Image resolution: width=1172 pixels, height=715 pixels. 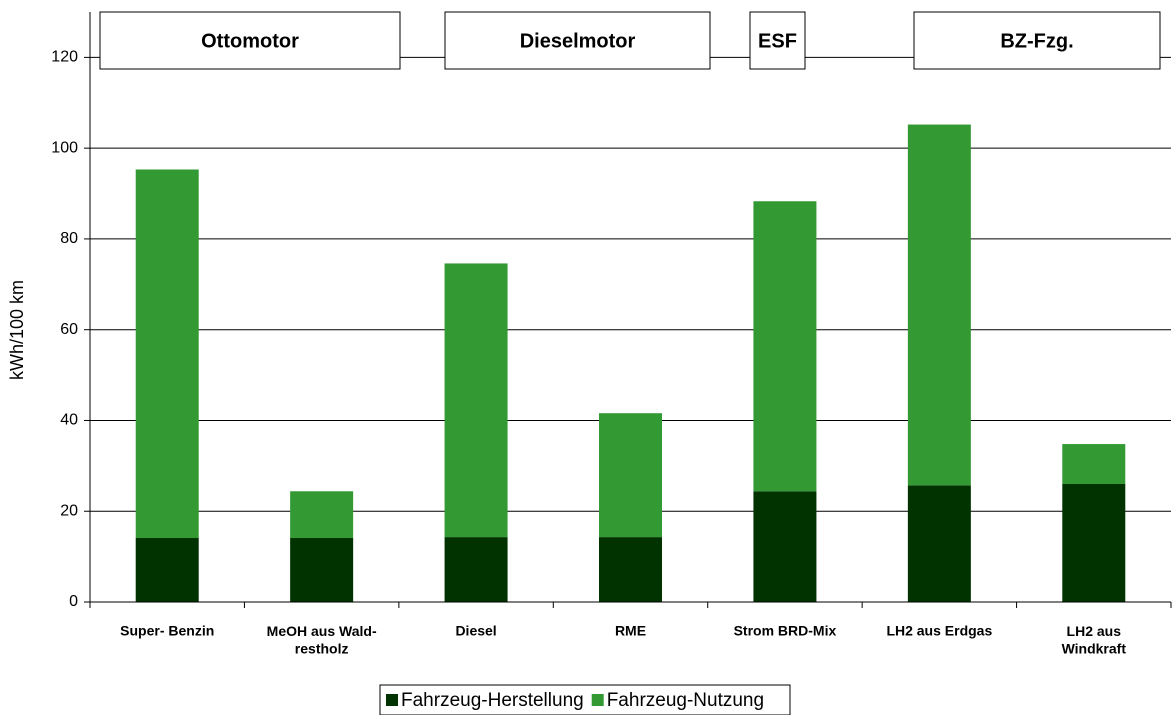 I want to click on group-label: BZ-Fzg., so click(x=1036, y=41).